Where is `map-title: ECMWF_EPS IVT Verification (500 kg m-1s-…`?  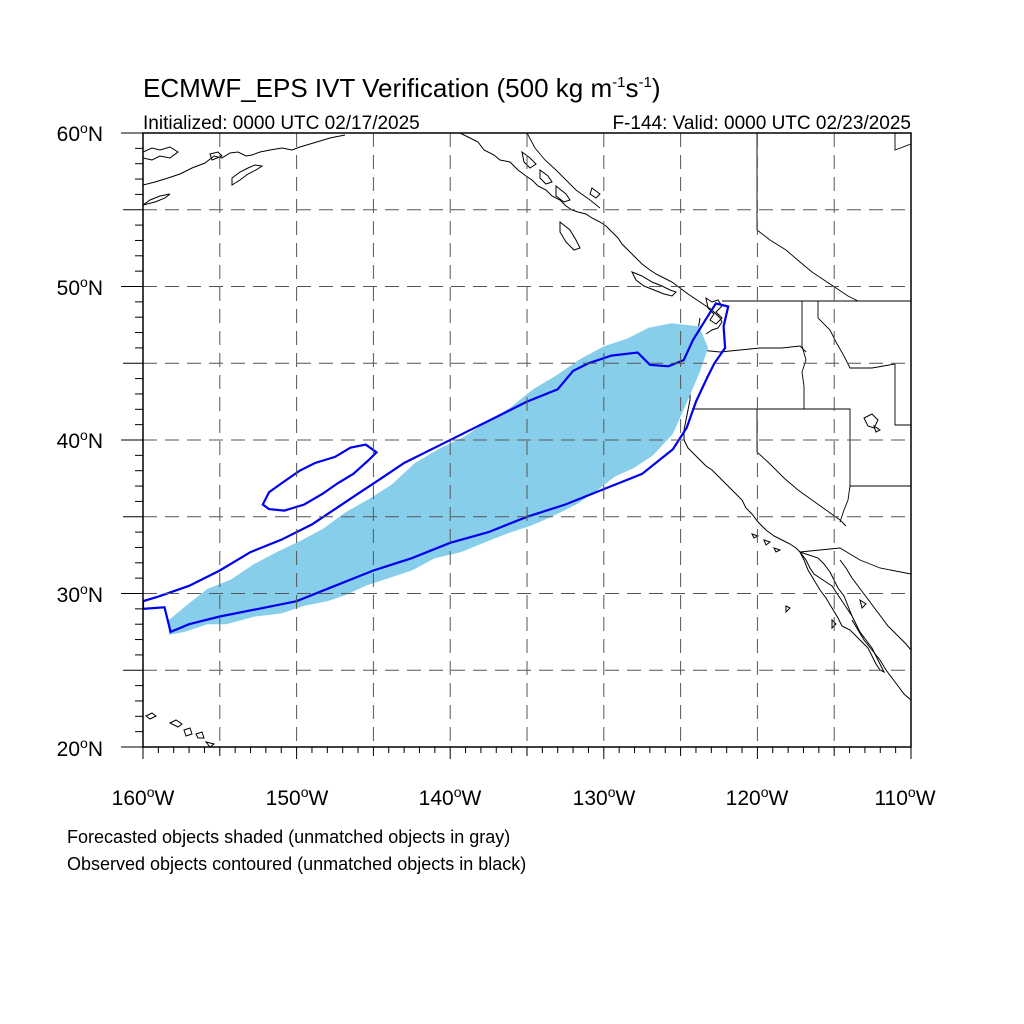 map-title: ECMWF_EPS IVT Verification (500 kg m-1s-… is located at coordinates (401, 88).